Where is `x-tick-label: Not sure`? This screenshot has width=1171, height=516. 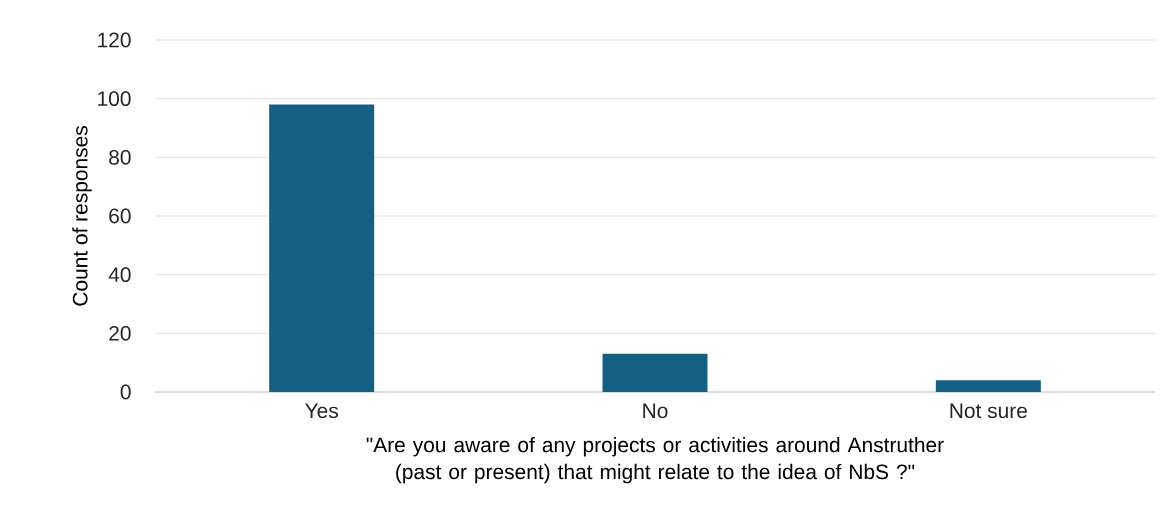
x-tick-label: Not sure is located at coordinates (988, 411).